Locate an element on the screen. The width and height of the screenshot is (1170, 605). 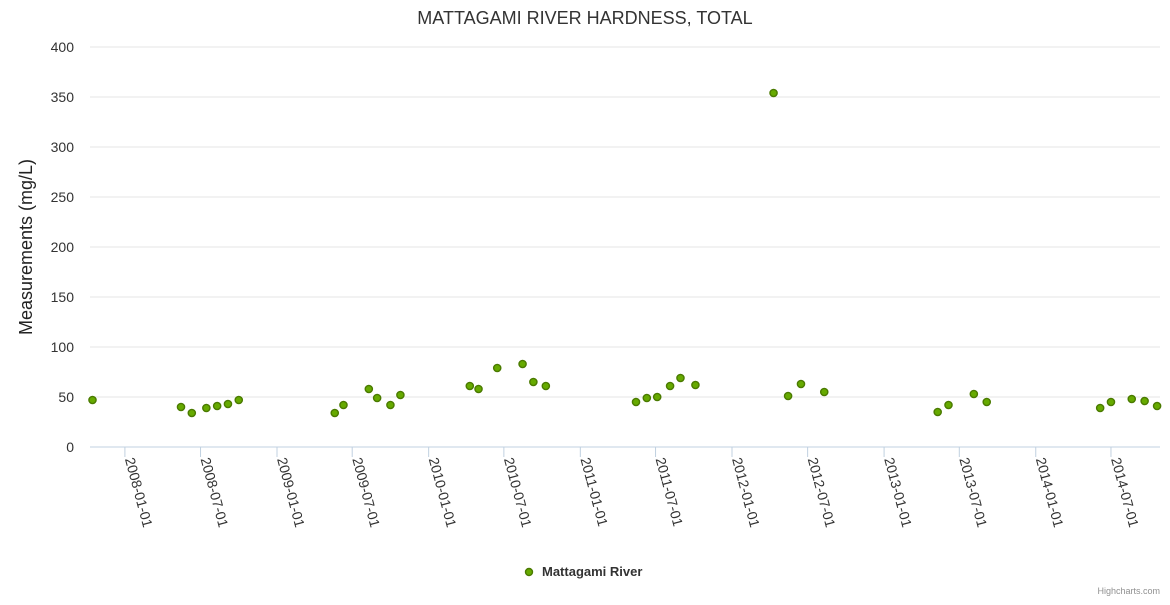
x-tick-label: 2011-01-01 is located at coordinates (594, 492).